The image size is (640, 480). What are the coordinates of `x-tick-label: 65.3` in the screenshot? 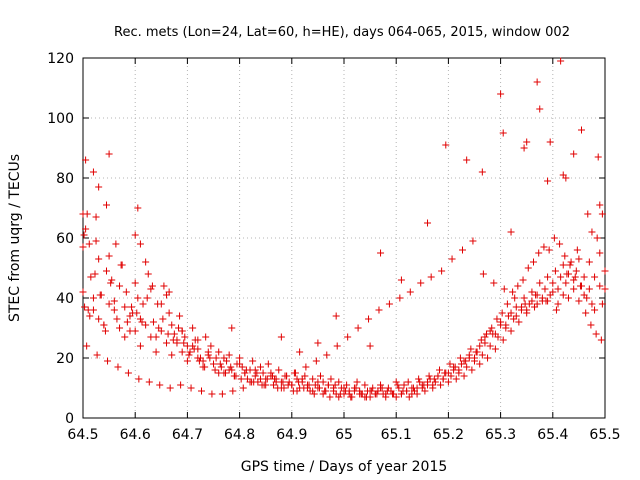 It's located at (500, 435).